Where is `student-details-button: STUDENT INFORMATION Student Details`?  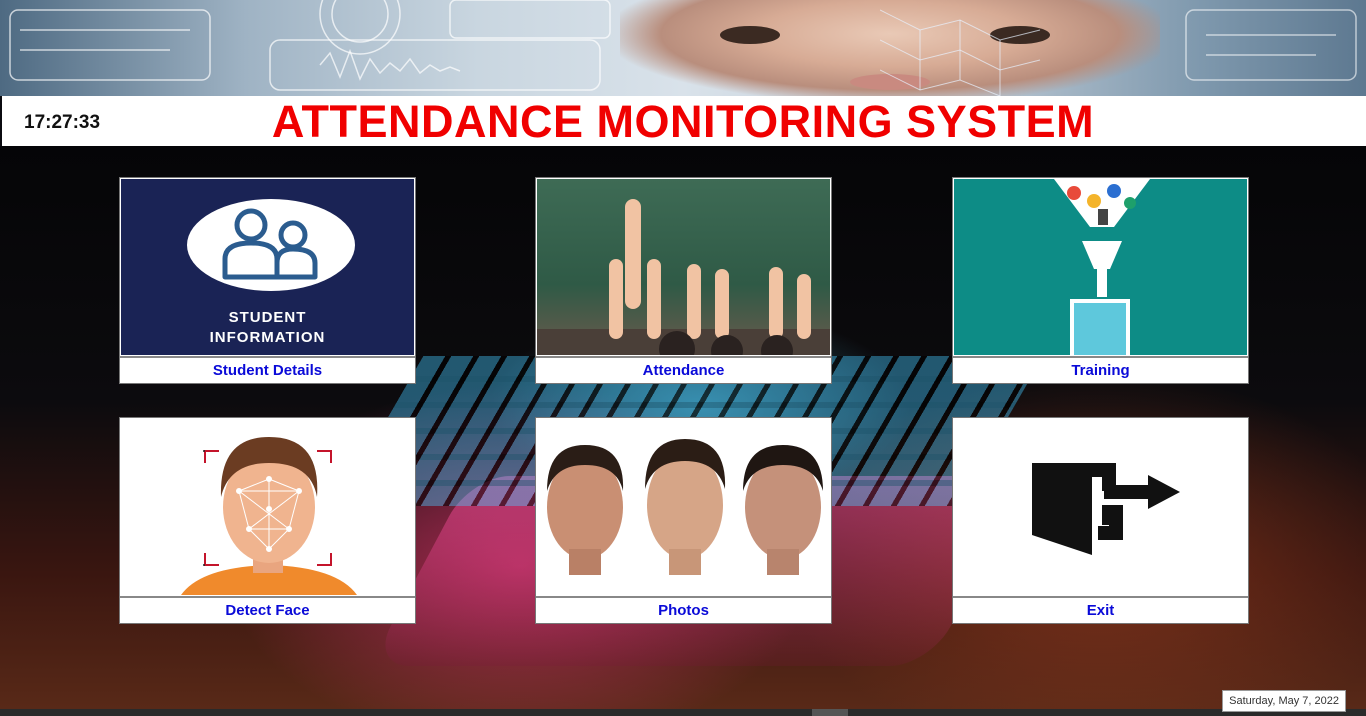
student-details-button: STUDENT INFORMATION Student Details is located at coordinates (267, 280).